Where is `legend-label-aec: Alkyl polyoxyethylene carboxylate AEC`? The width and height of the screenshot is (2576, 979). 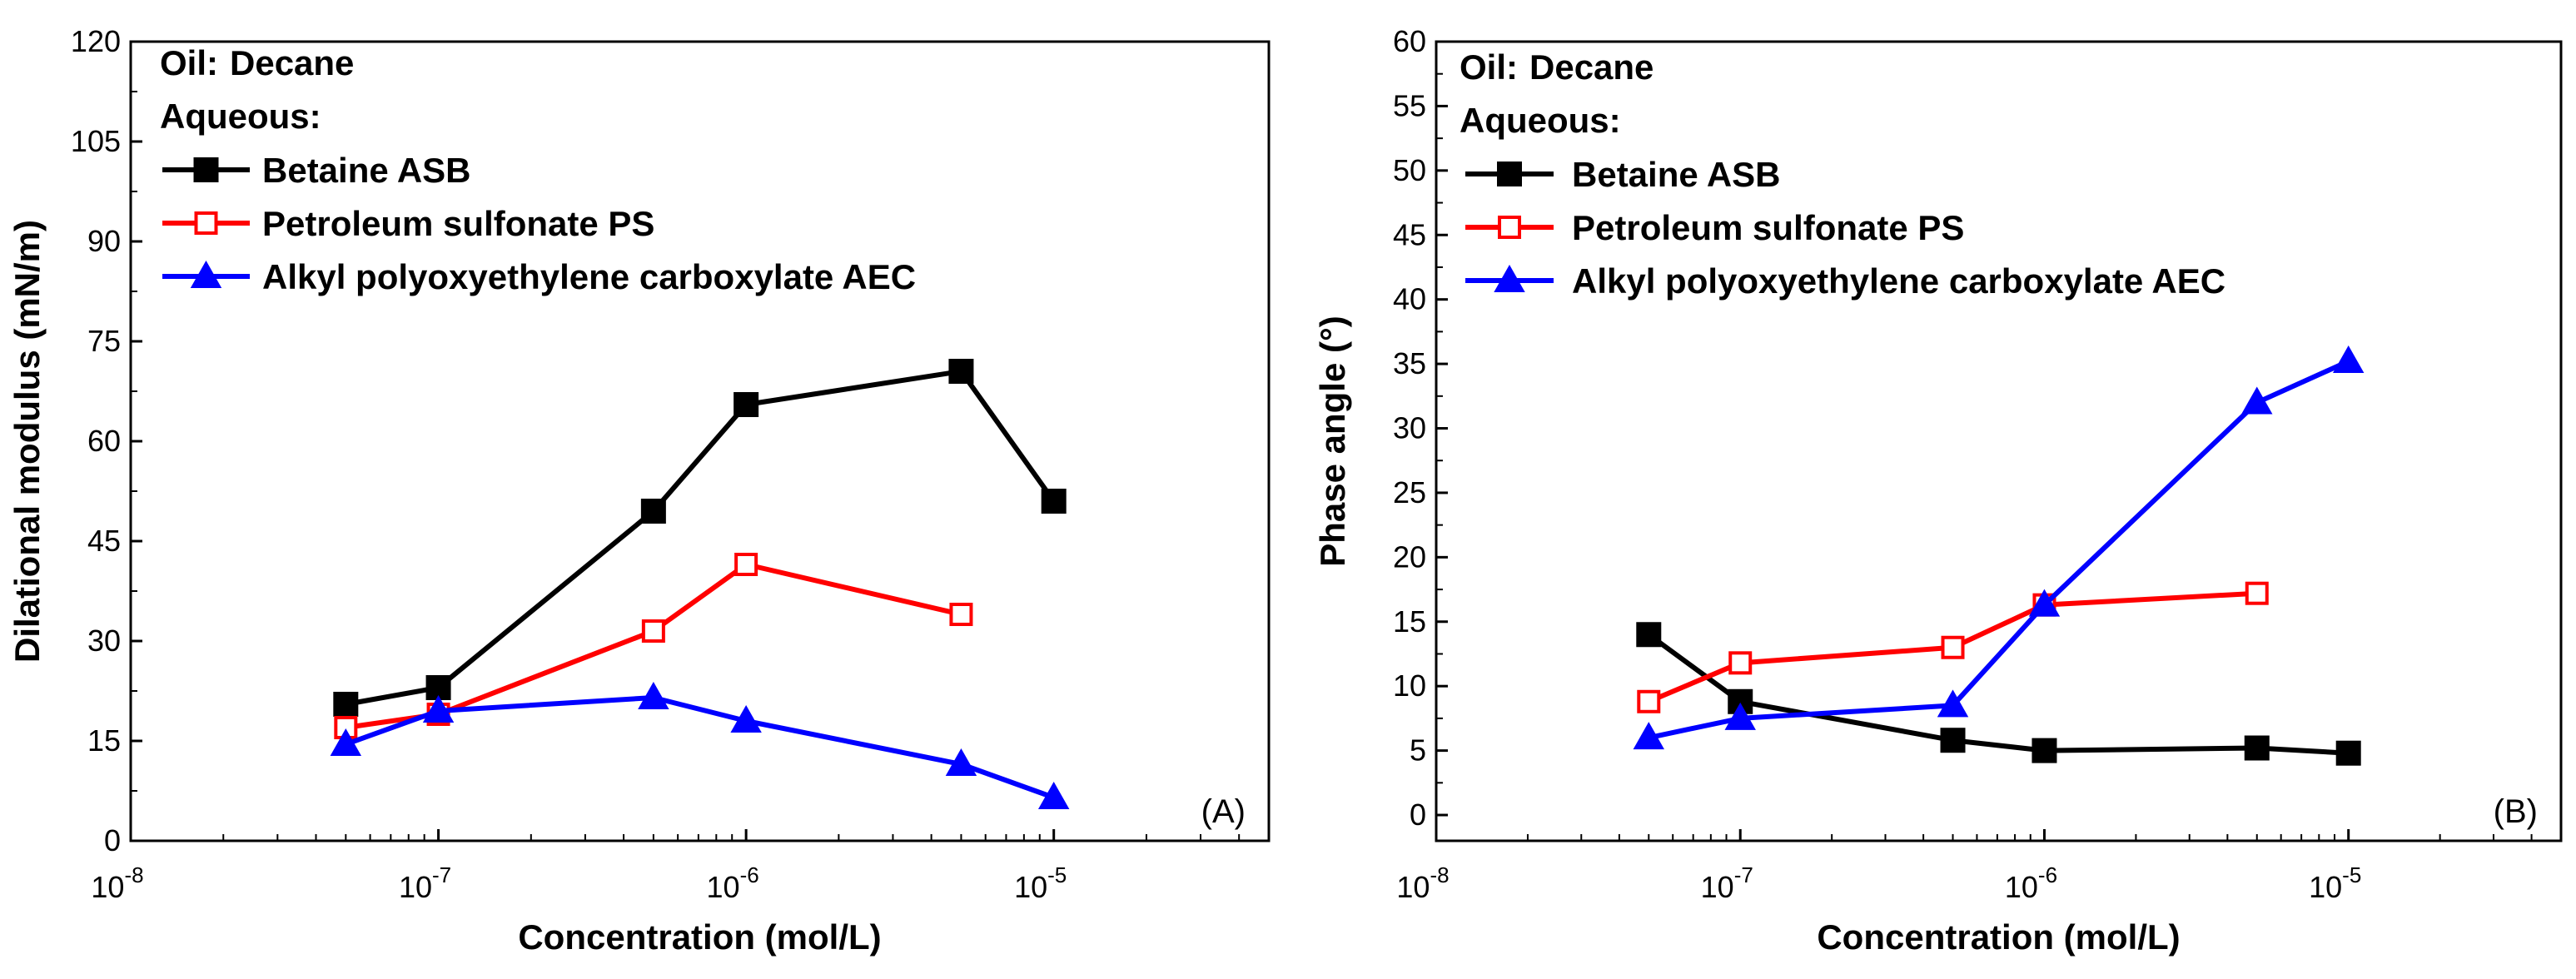
legend-label-aec: Alkyl polyoxyethylene carboxylate AEC is located at coordinates (1898, 281).